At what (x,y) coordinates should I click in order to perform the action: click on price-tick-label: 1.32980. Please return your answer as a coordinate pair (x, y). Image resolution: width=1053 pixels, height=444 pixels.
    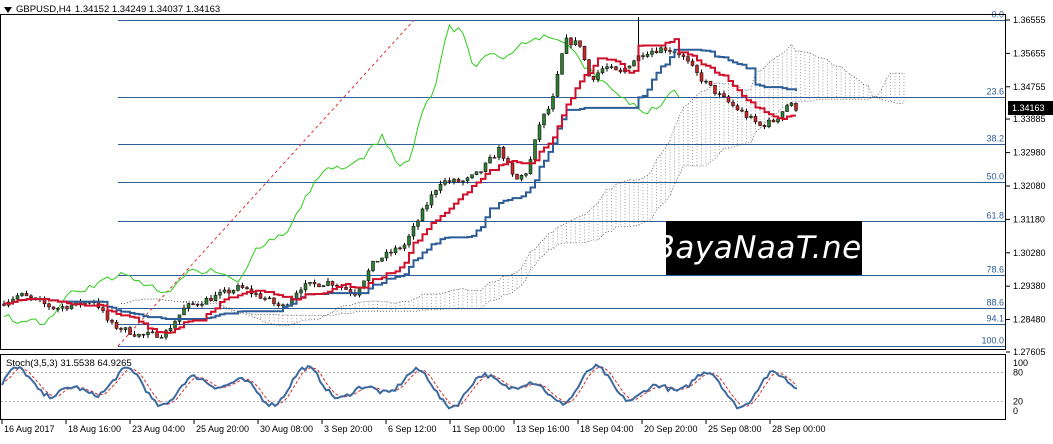
    Looking at the image, I should click on (1029, 153).